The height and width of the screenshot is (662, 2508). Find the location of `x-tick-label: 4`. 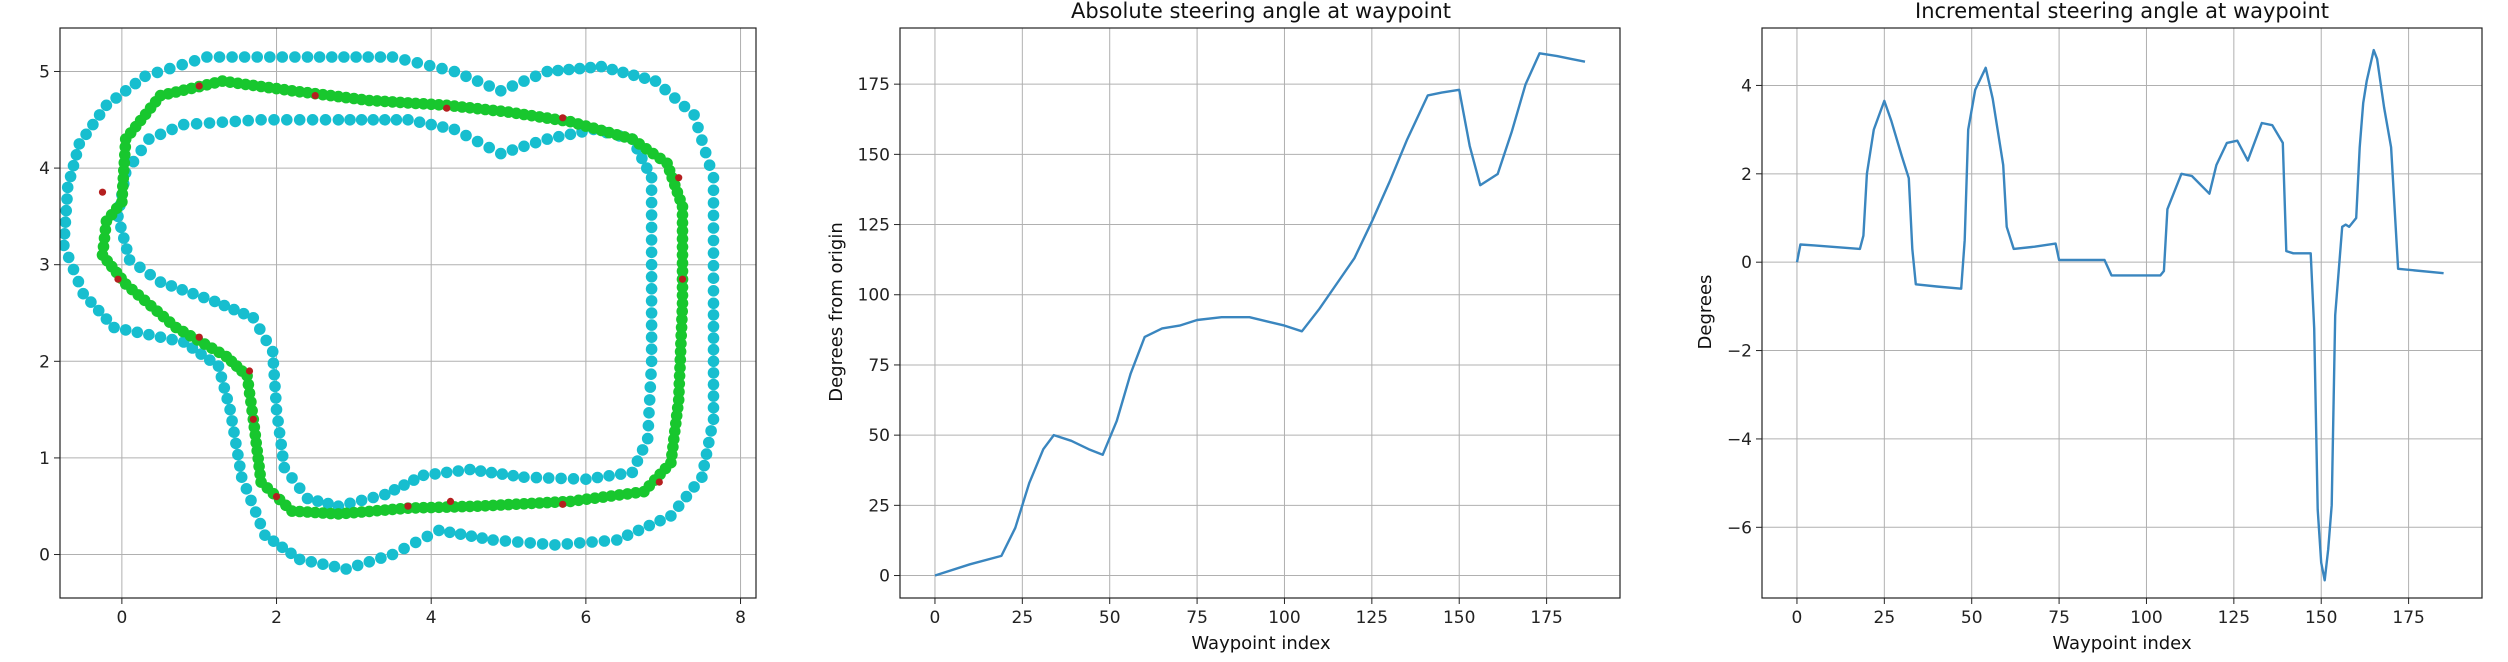

x-tick-label: 4 is located at coordinates (431, 618).